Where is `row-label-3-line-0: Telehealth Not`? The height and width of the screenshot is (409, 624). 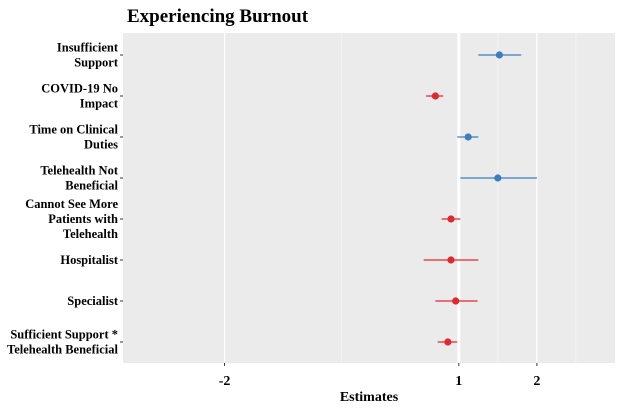
row-label-3-line-0: Telehealth Not is located at coordinates (79, 171).